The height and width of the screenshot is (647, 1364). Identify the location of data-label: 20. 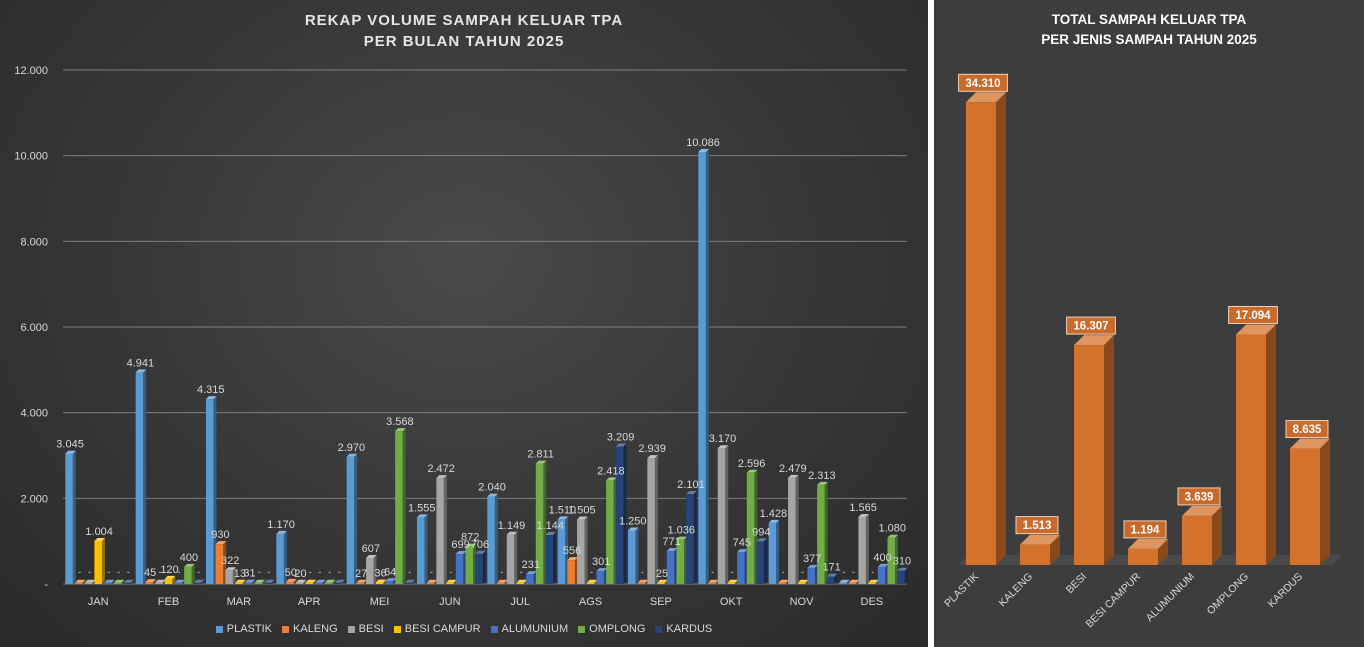
(300, 574).